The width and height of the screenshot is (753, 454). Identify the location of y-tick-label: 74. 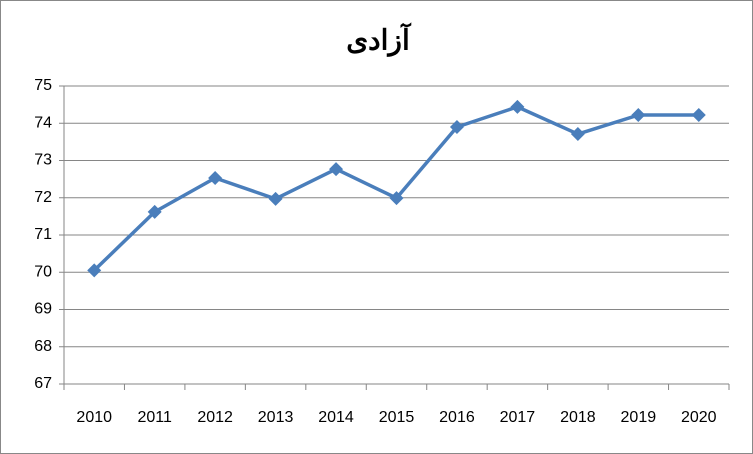
(43, 122).